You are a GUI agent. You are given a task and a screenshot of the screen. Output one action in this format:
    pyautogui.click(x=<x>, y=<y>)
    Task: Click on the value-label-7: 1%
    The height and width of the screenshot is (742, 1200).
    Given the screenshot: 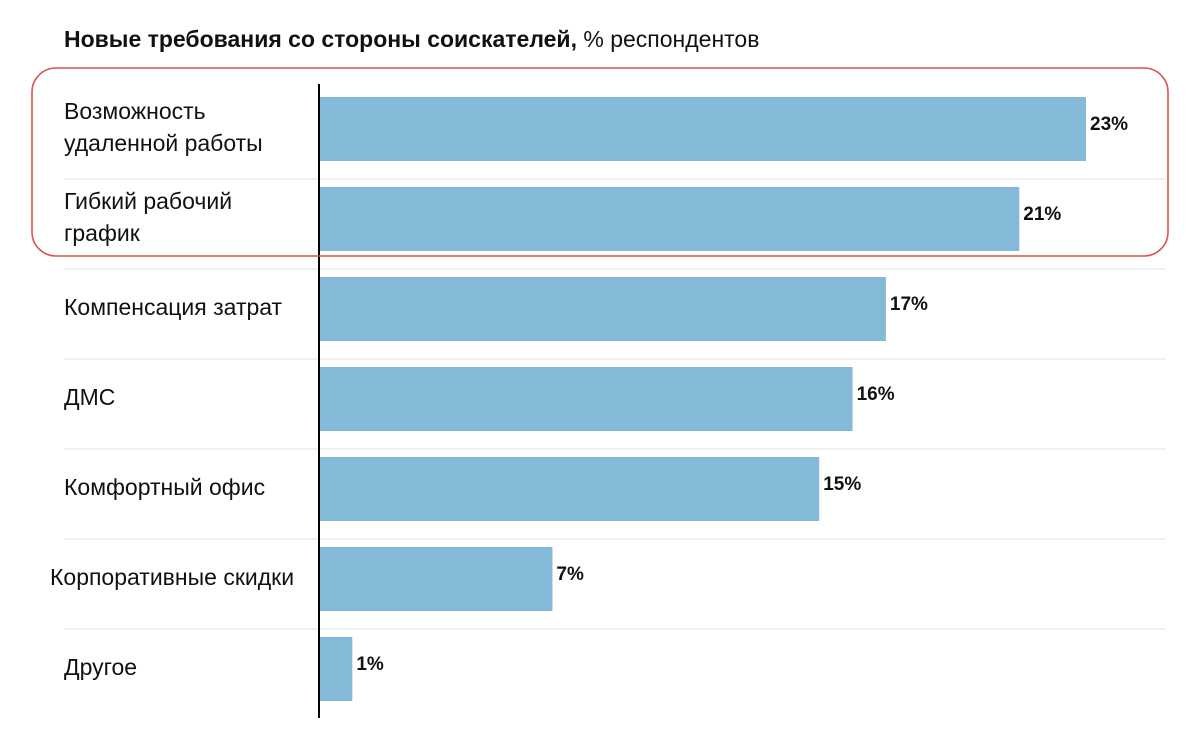 What is the action you would take?
    pyautogui.click(x=370, y=664)
    